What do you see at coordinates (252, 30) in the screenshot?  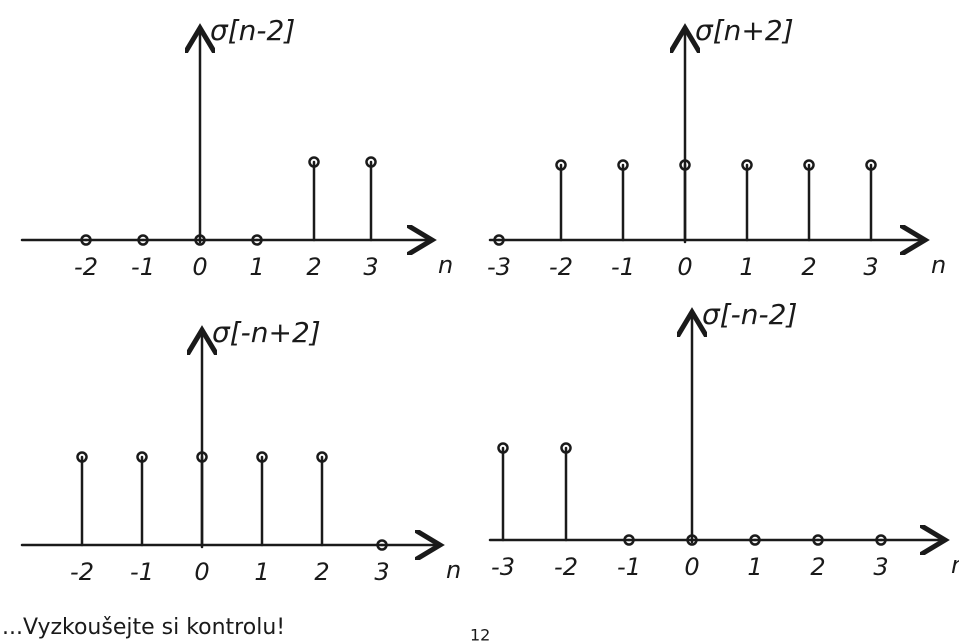 I see `chart-title: σ[n-2]` at bounding box center [252, 30].